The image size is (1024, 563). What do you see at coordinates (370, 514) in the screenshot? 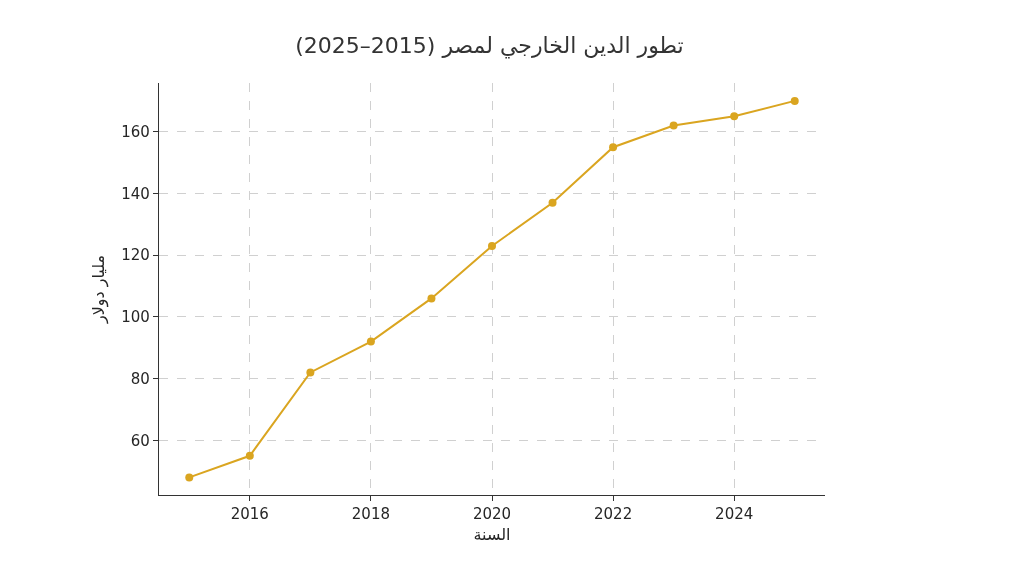
I see `x-tick-label: 2018` at bounding box center [370, 514].